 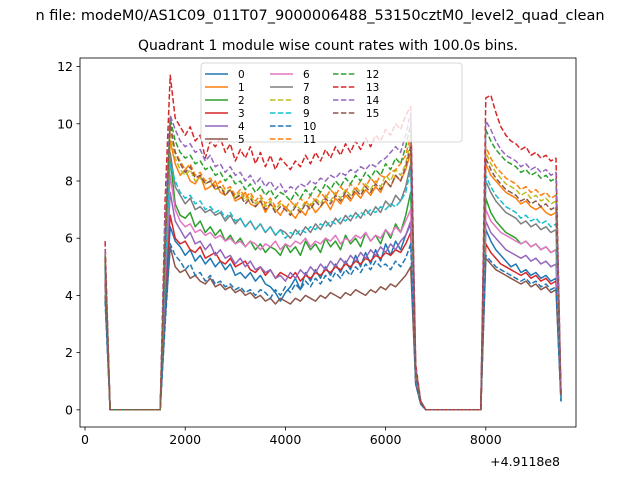 I want to click on legend-label-6: 6, so click(x=306, y=75).